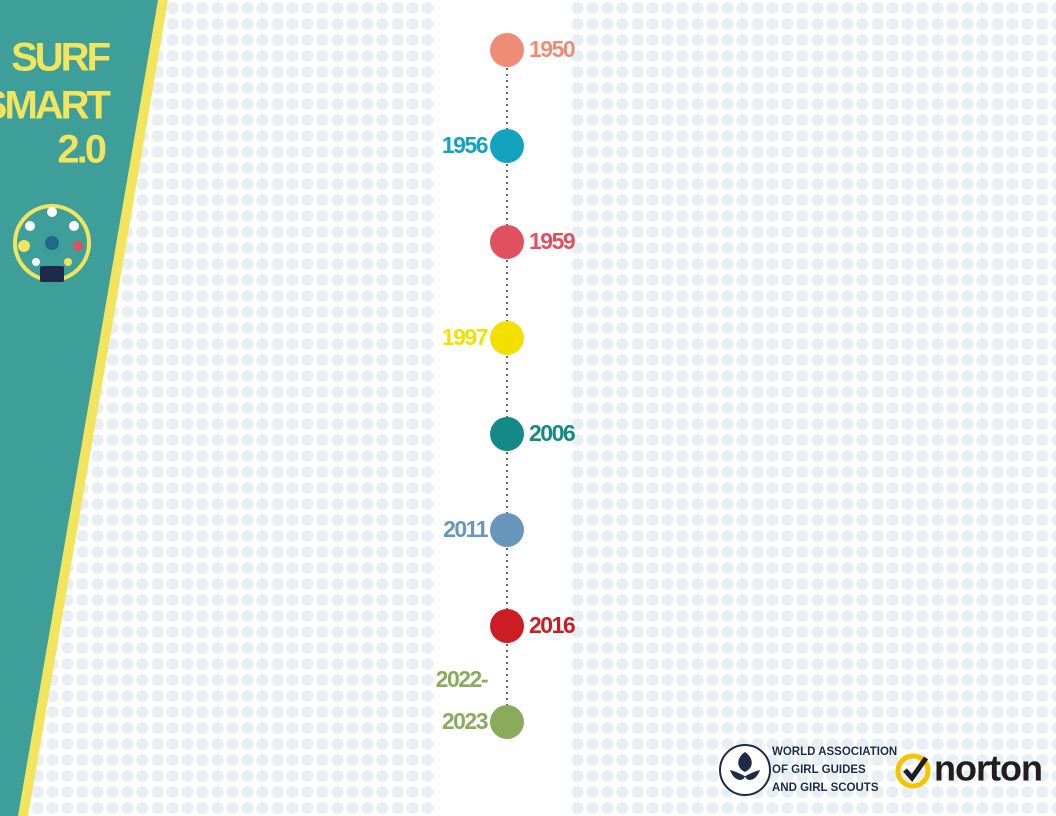 The height and width of the screenshot is (816, 1056). I want to click on year-label: 2022-, so click(462, 679).